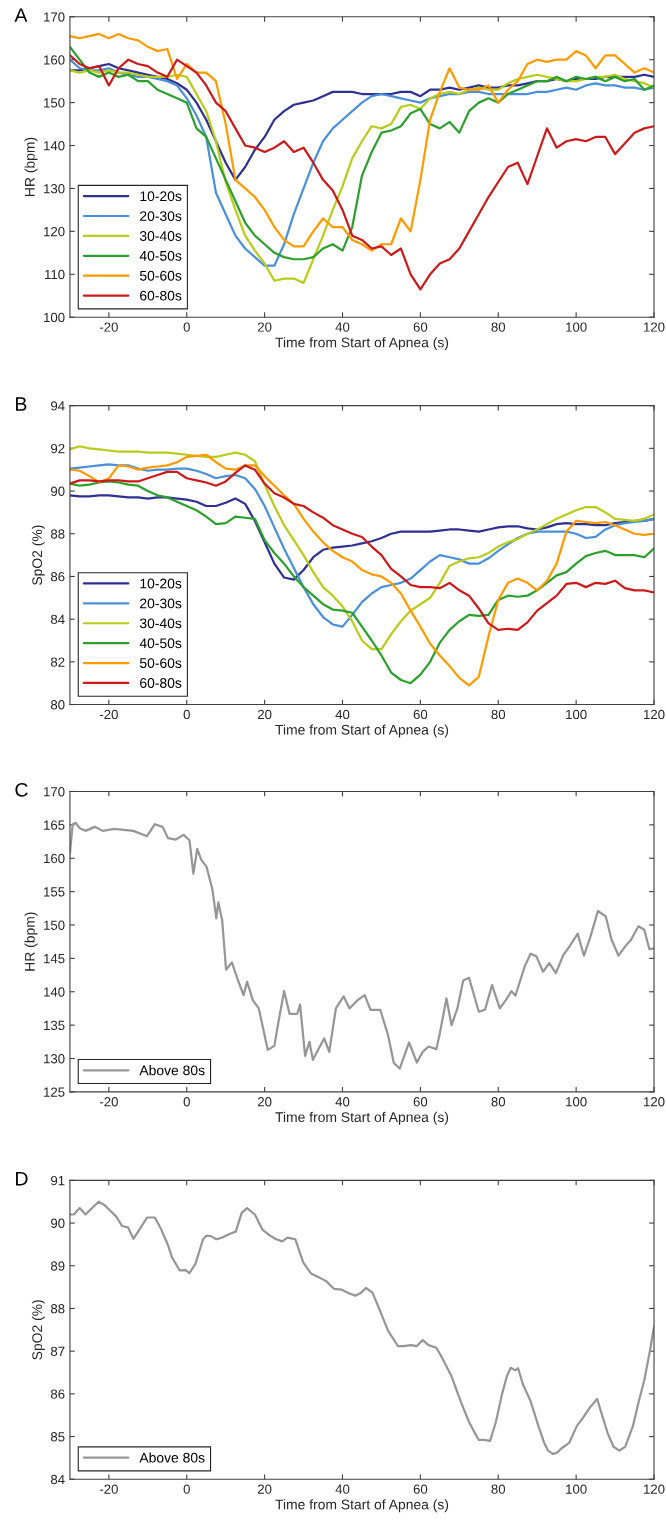 This screenshot has height=1525, width=666. I want to click on y-tick-label: 82, so click(57, 662).